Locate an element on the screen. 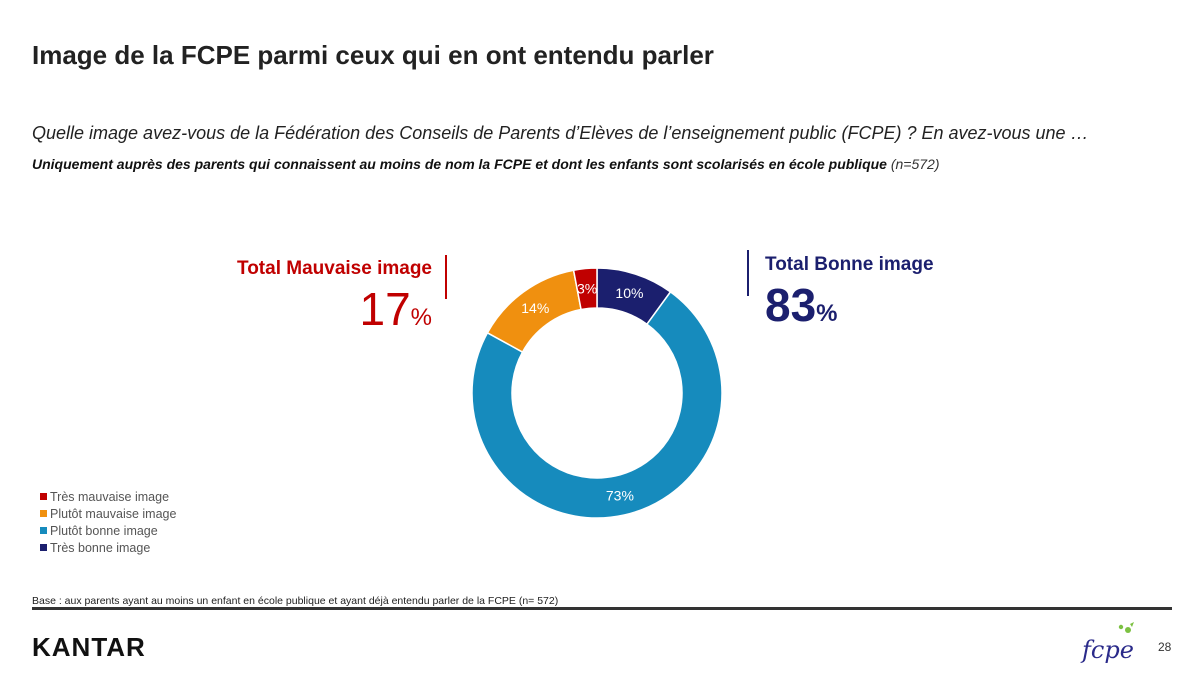  total-bad-value: 17% is located at coordinates (334, 309).